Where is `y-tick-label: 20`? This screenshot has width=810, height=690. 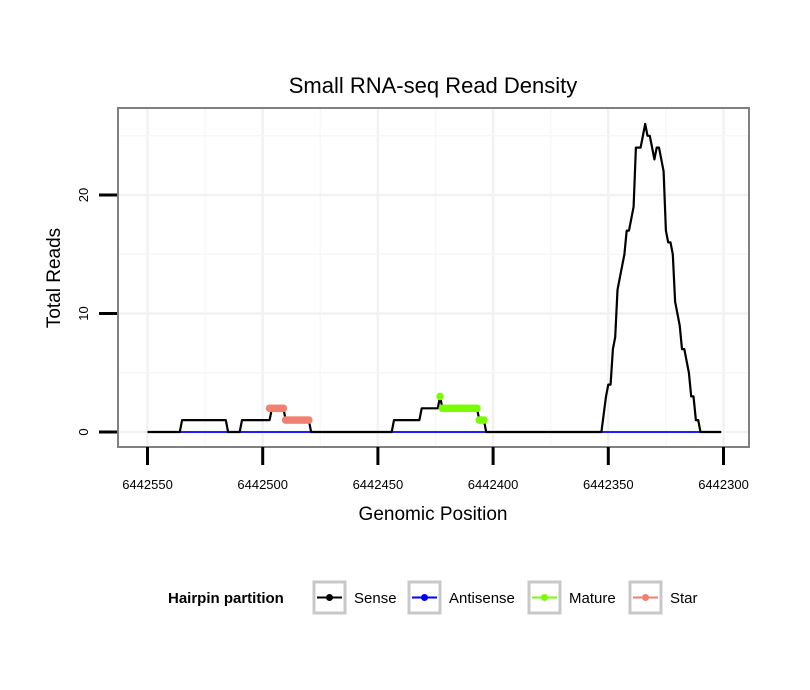
y-tick-label: 20 is located at coordinates (83, 195).